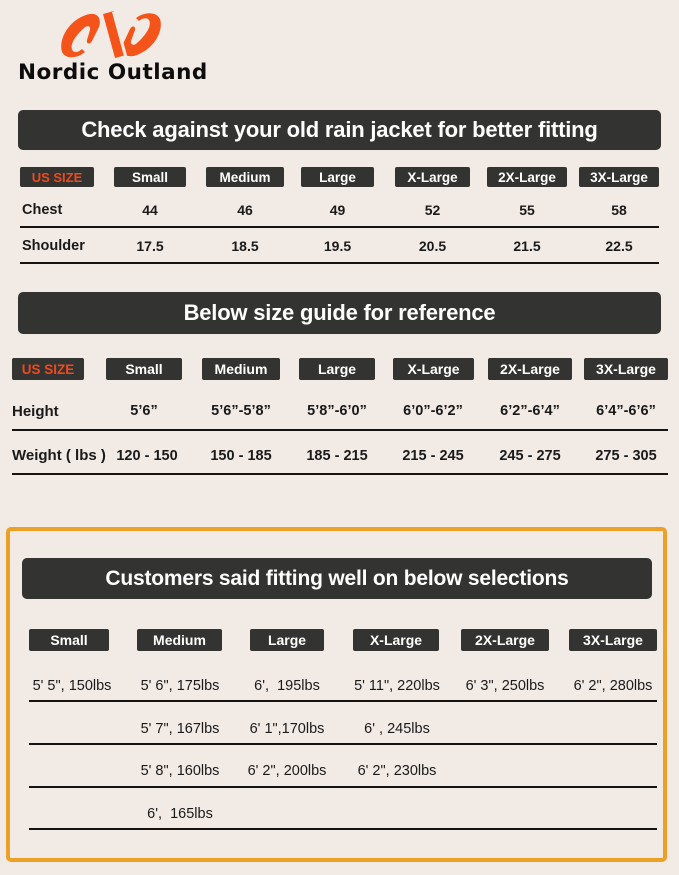 Image resolution: width=679 pixels, height=875 pixels. Describe the element at coordinates (339, 313) in the screenshot. I see `banner-size-guide: Below size guide for reference` at that location.